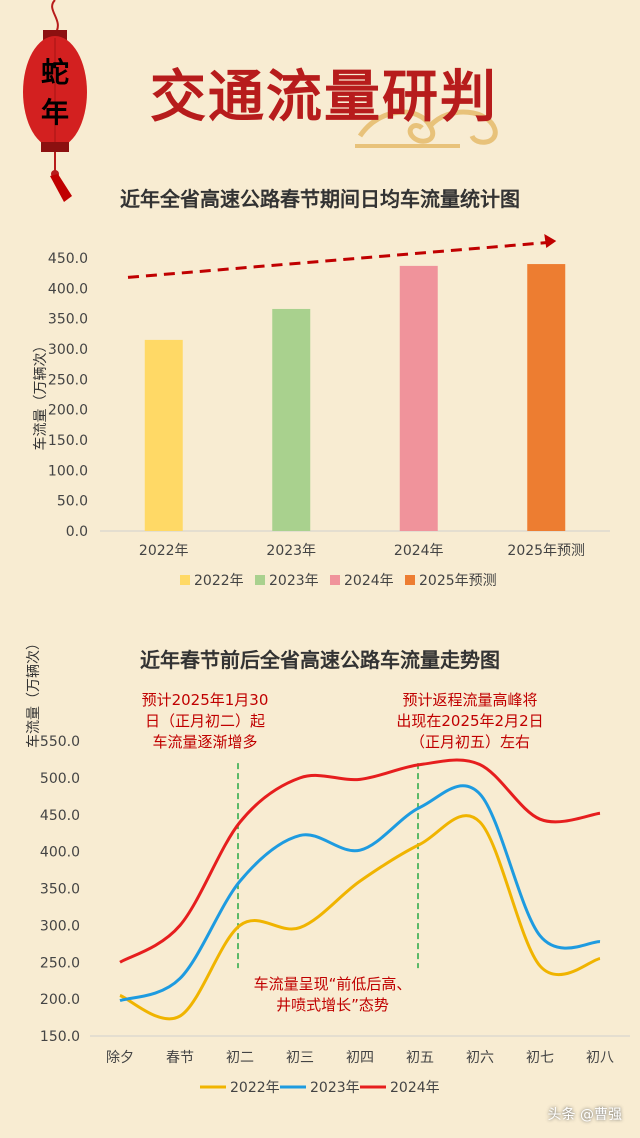  I want to click on x-tick-label: 2025年预测, so click(546, 551).